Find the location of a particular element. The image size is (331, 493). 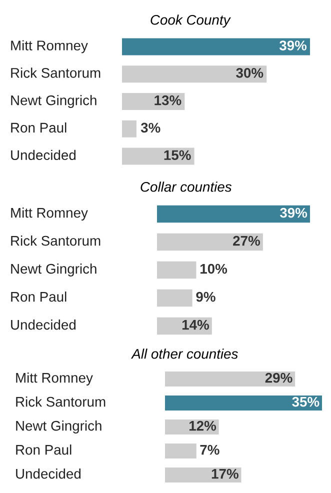

data-label: 17% is located at coordinates (225, 473).